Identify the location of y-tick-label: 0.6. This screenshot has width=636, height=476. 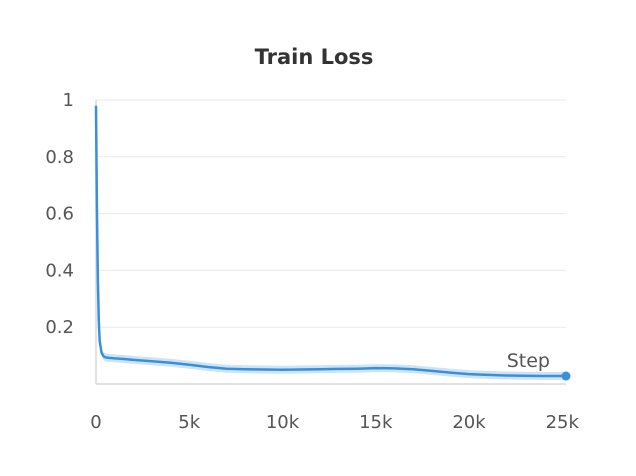
(59, 214).